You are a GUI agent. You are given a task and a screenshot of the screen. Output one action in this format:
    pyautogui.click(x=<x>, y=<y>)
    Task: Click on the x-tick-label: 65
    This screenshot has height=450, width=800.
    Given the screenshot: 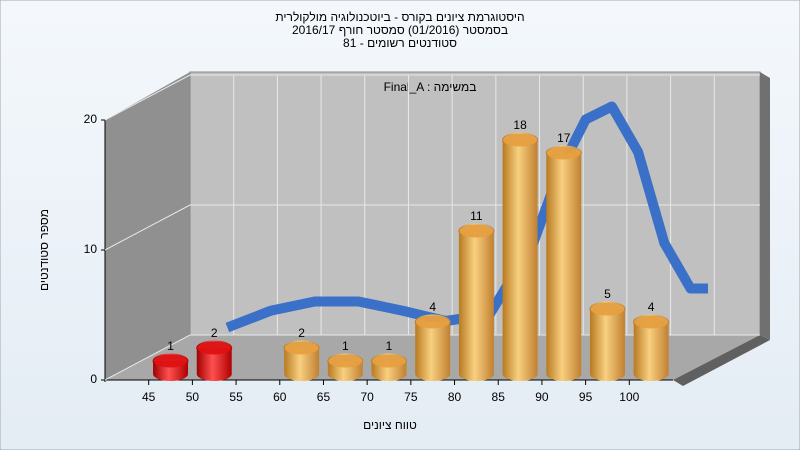 What is the action you would take?
    pyautogui.click(x=324, y=397)
    